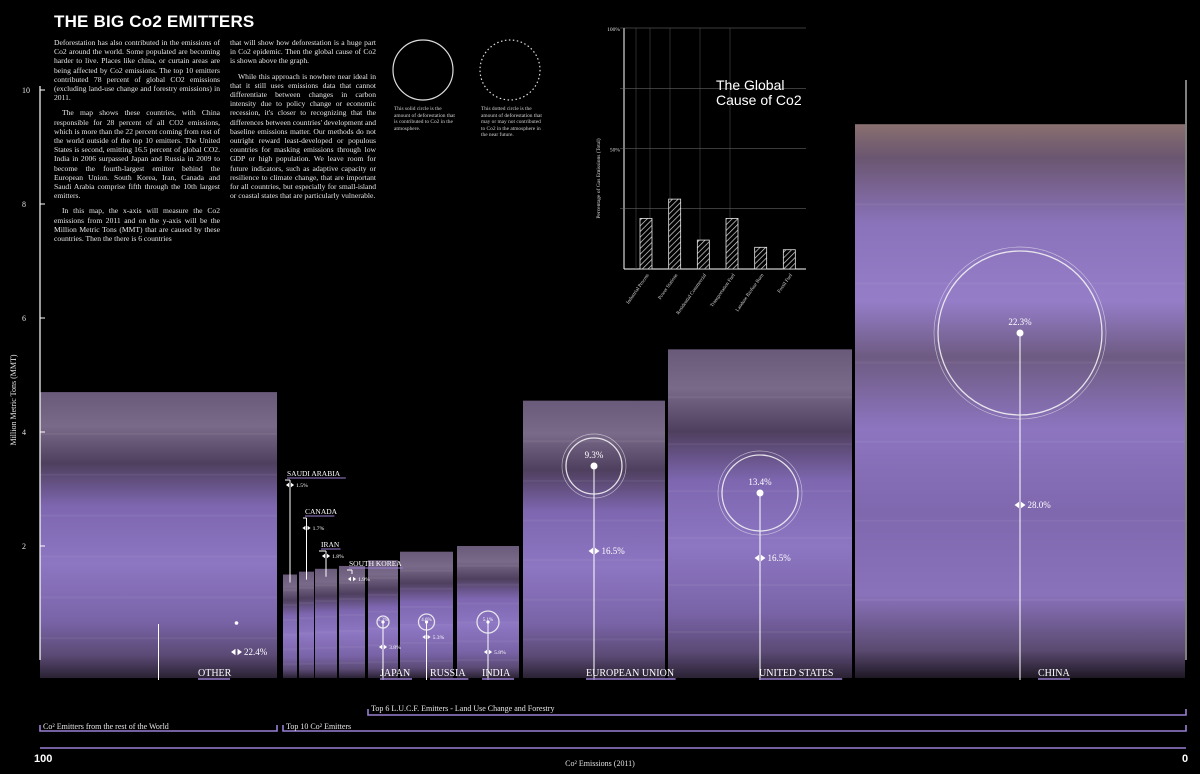 The width and height of the screenshot is (1200, 774). Describe the element at coordinates (779, 558) in the screenshot. I see `share-label: 16.5%` at that location.